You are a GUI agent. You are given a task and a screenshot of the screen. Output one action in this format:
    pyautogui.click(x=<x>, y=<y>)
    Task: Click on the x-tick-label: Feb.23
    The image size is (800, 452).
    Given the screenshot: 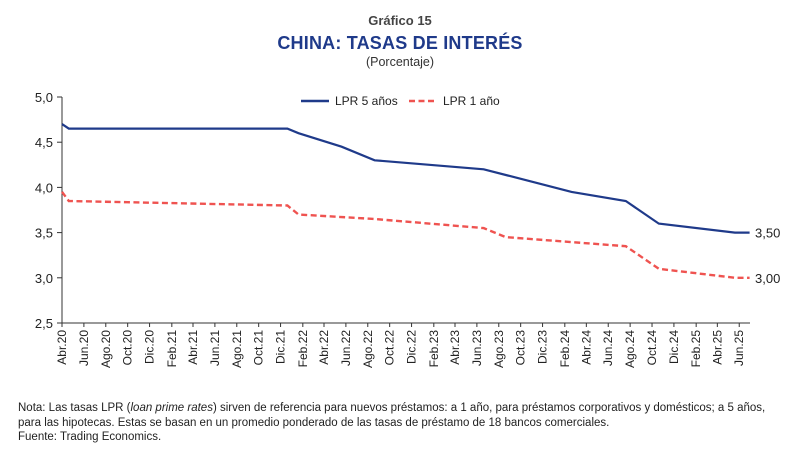 What is the action you would take?
    pyautogui.click(x=434, y=349)
    